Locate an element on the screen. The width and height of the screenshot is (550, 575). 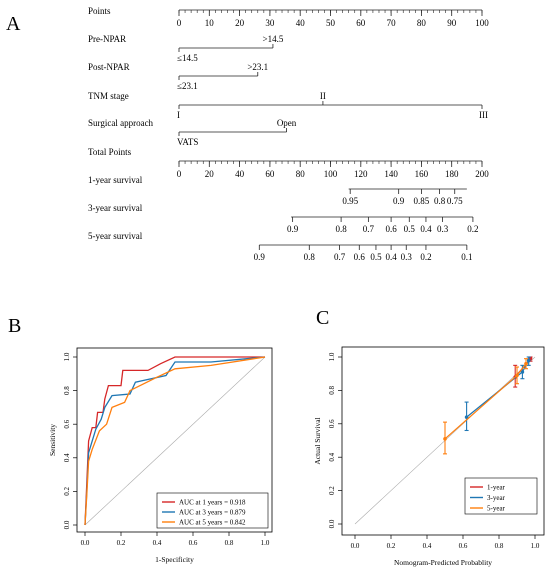
roc-y-tick-label: 0.2 is located at coordinates (67, 491).